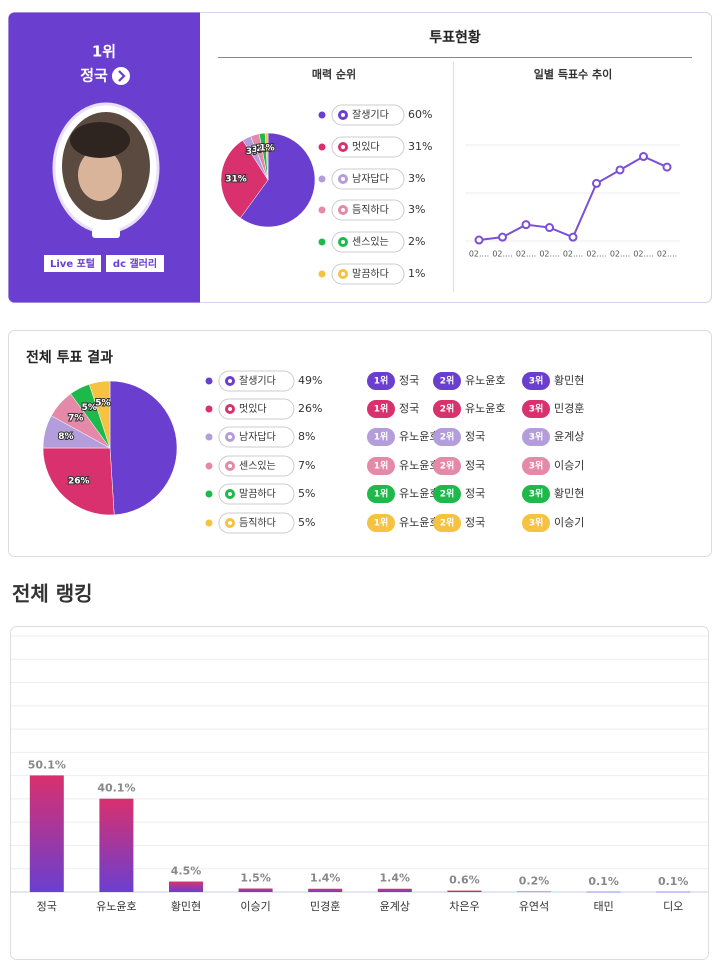 This screenshot has width=720, height=974. What do you see at coordinates (310, 408) in the screenshot?
I see `legend-value: 26%` at bounding box center [310, 408].